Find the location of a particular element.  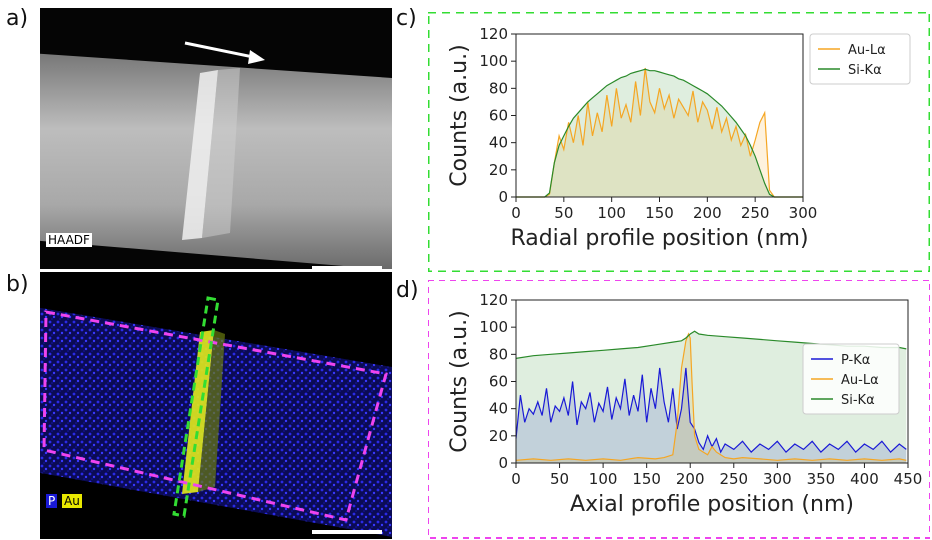

x-tick-label-0-6: 300 is located at coordinates (803, 213).